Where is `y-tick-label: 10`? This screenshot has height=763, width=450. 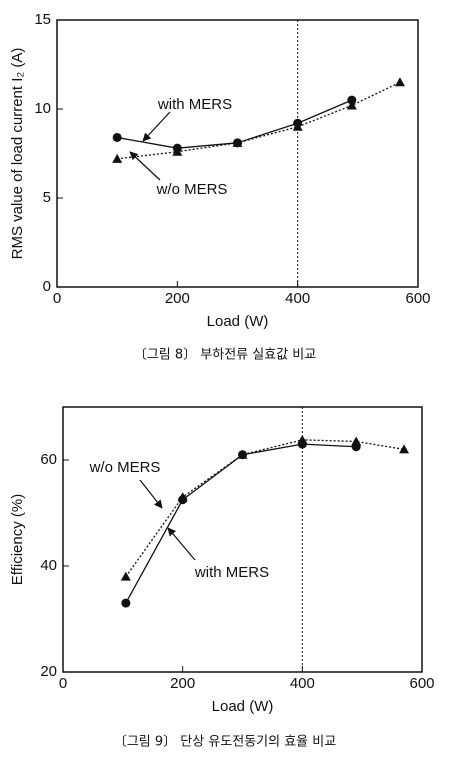
y-tick-label: 10 is located at coordinates (42, 108).